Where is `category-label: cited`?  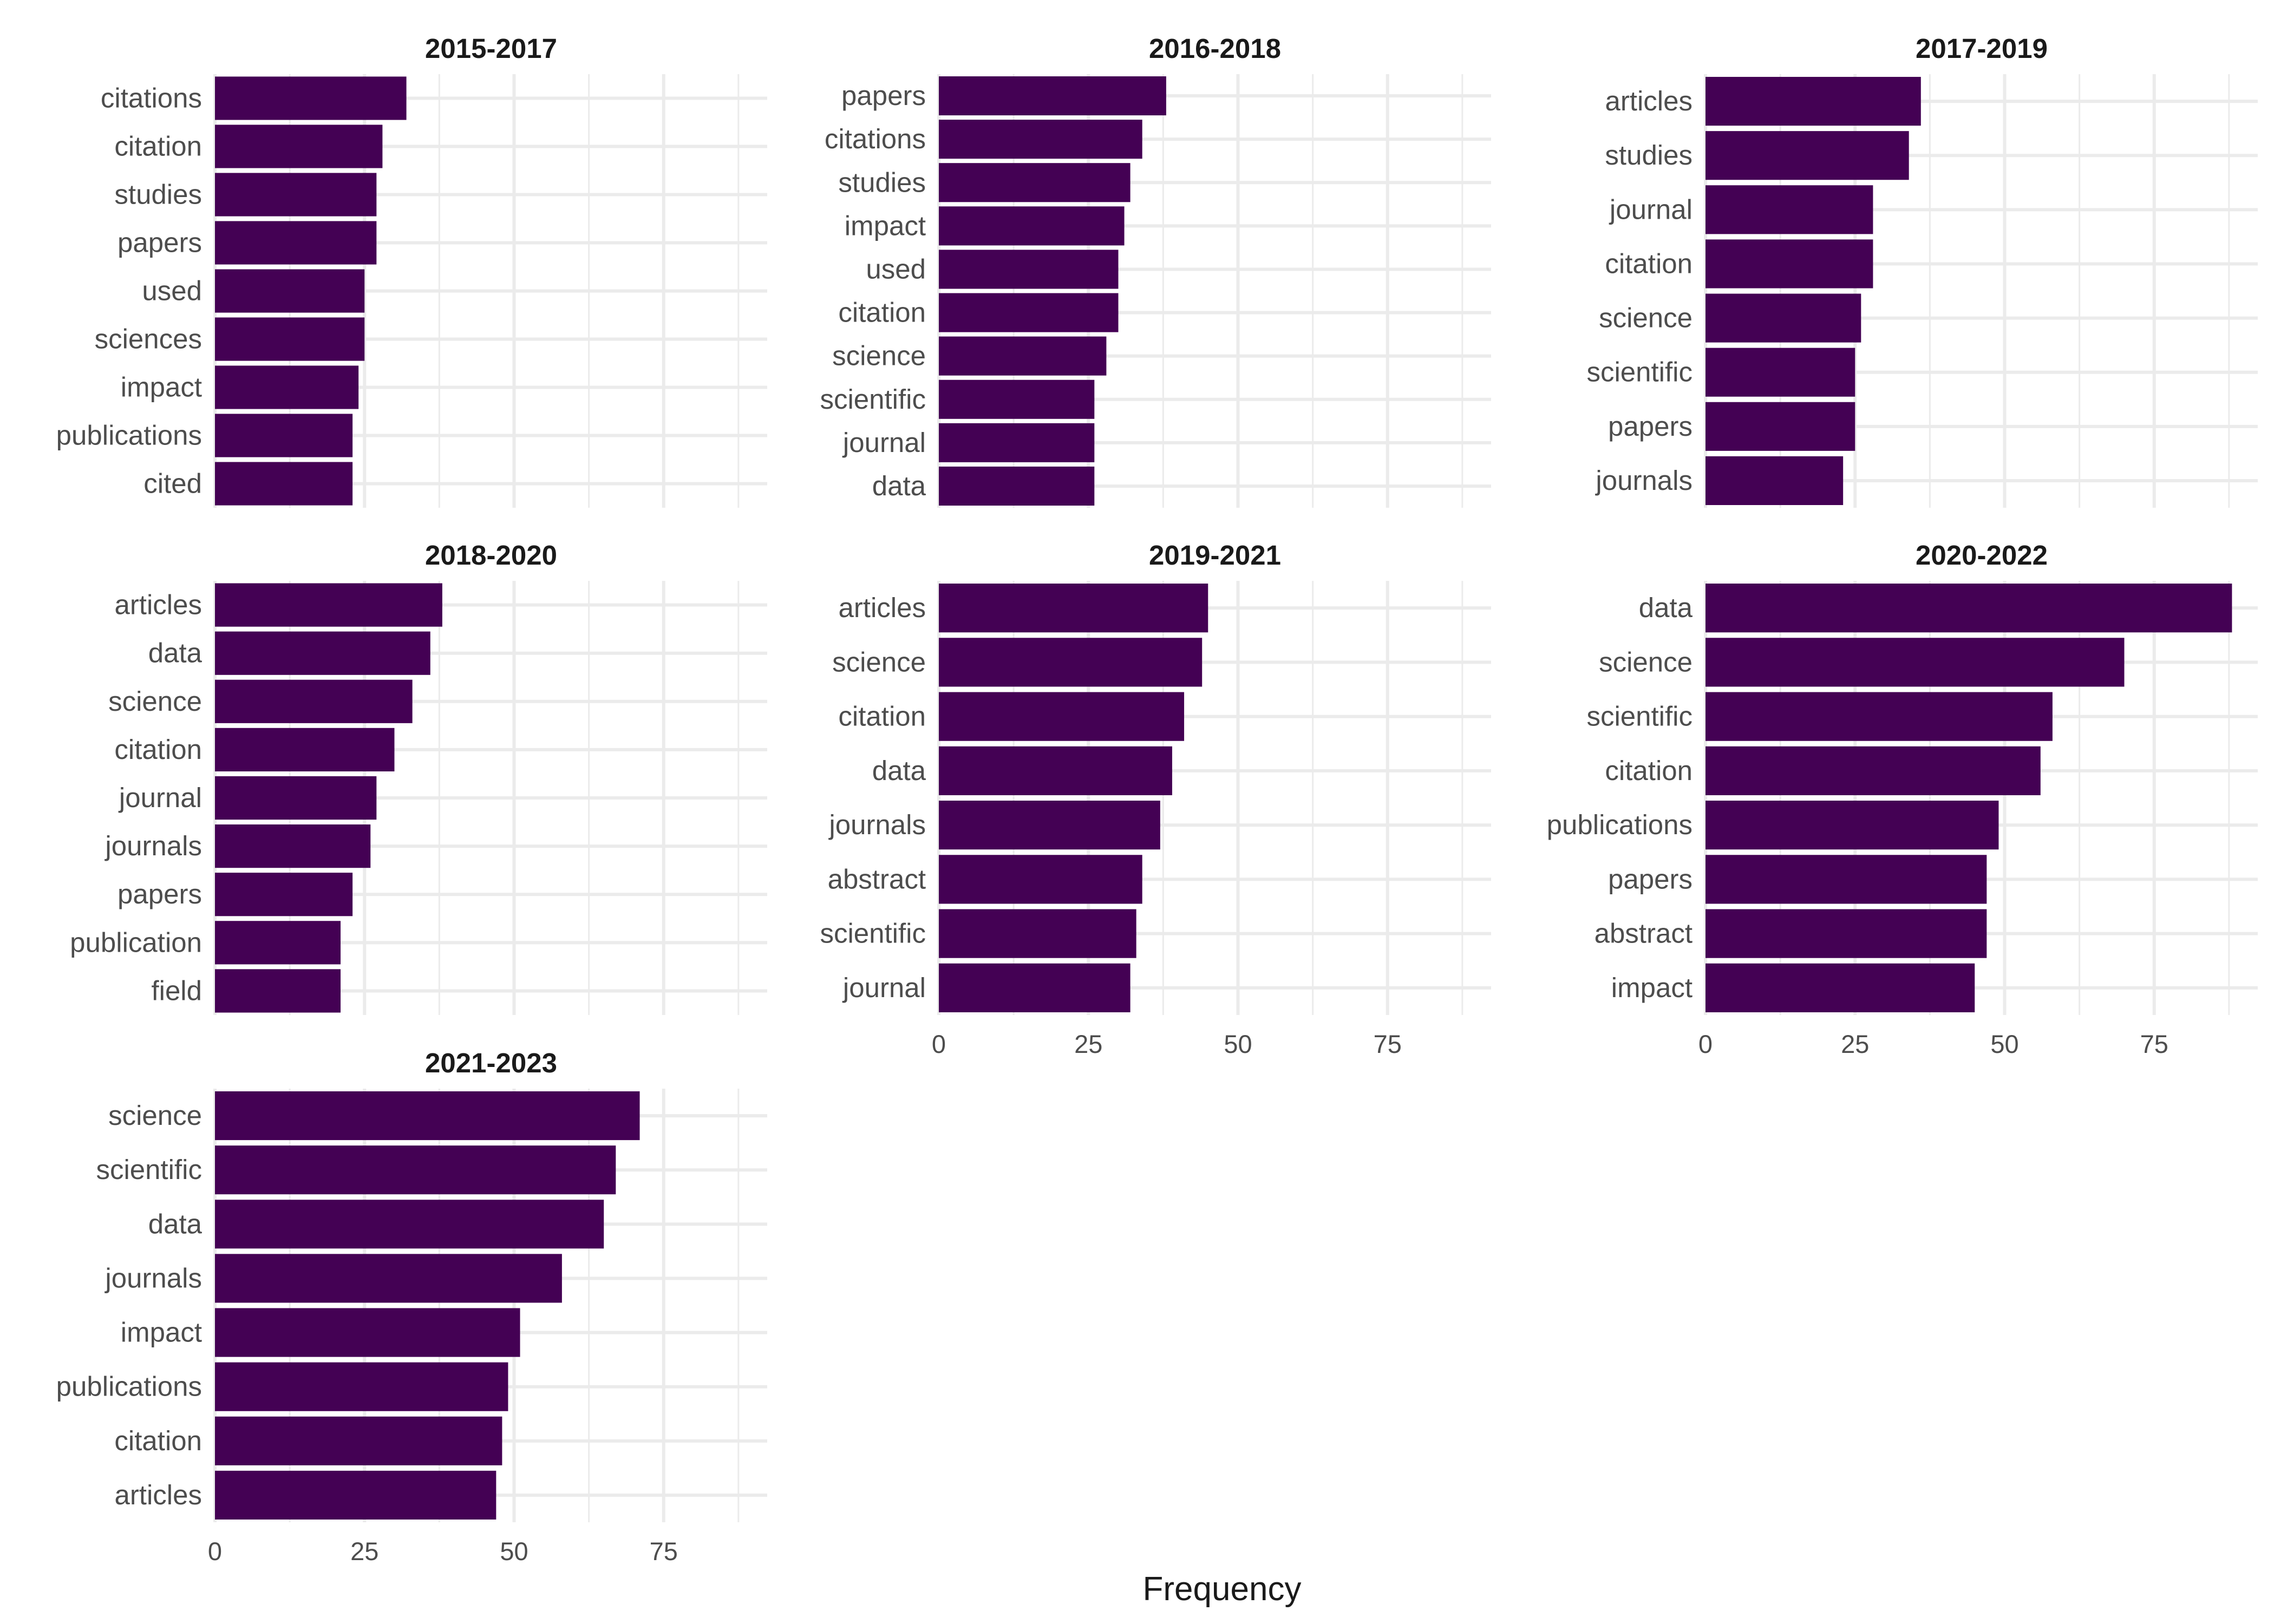
category-label: cited is located at coordinates (172, 483).